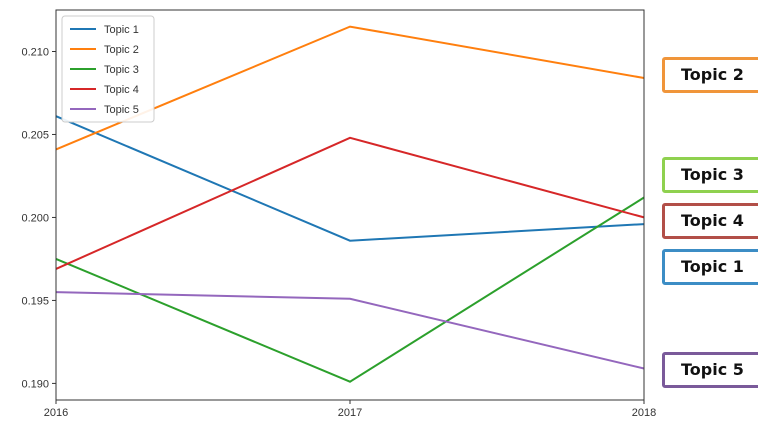 The height and width of the screenshot is (425, 758). I want to click on legend-label: Topic 5, so click(121, 110).